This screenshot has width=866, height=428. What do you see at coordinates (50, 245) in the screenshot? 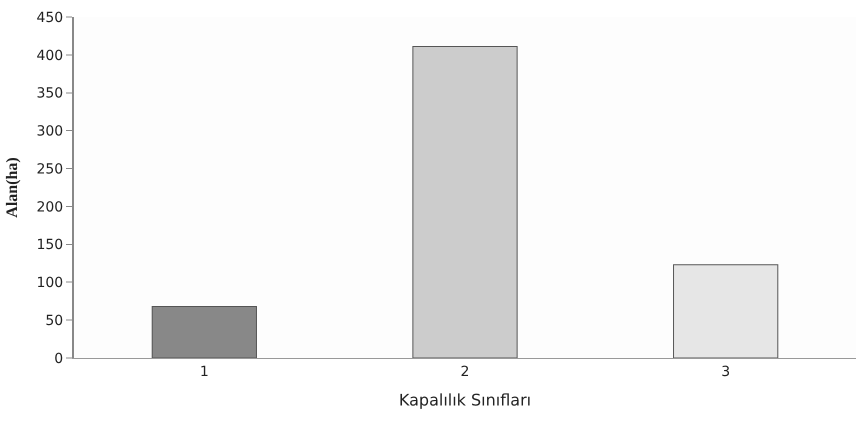
I see `y-tick-label: 150` at bounding box center [50, 245].